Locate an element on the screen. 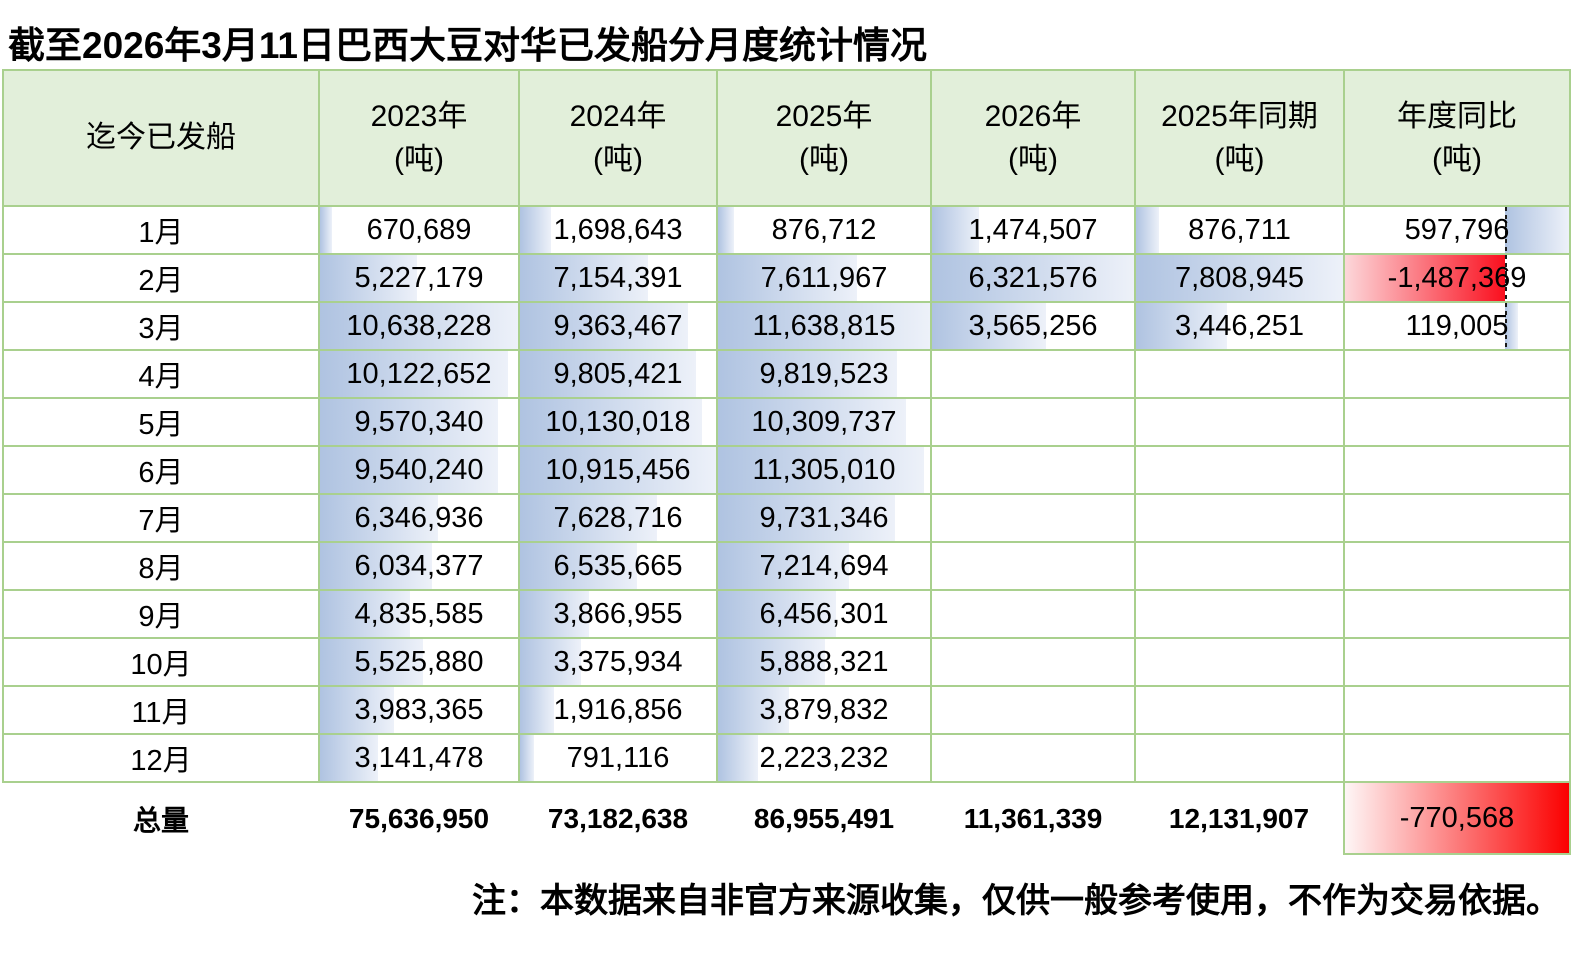 The height and width of the screenshot is (964, 1572). value-cell-y2026: 6,321,576 is located at coordinates (1033, 278).